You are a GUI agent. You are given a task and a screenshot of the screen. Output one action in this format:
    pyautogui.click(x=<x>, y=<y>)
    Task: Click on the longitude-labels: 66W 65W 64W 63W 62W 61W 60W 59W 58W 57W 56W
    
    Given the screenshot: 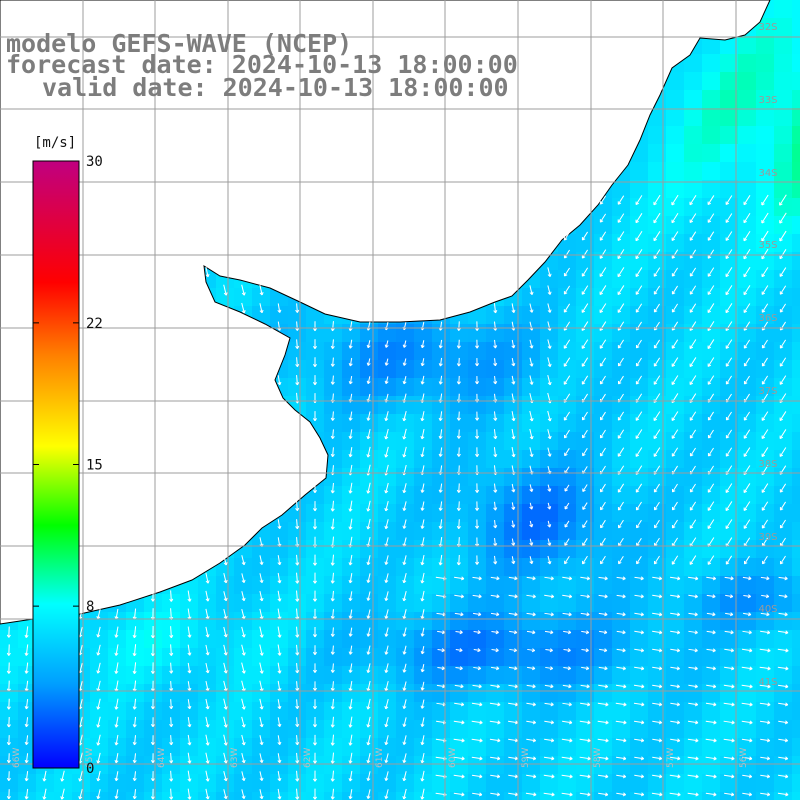 What is the action you would take?
    pyautogui.click(x=380, y=758)
    